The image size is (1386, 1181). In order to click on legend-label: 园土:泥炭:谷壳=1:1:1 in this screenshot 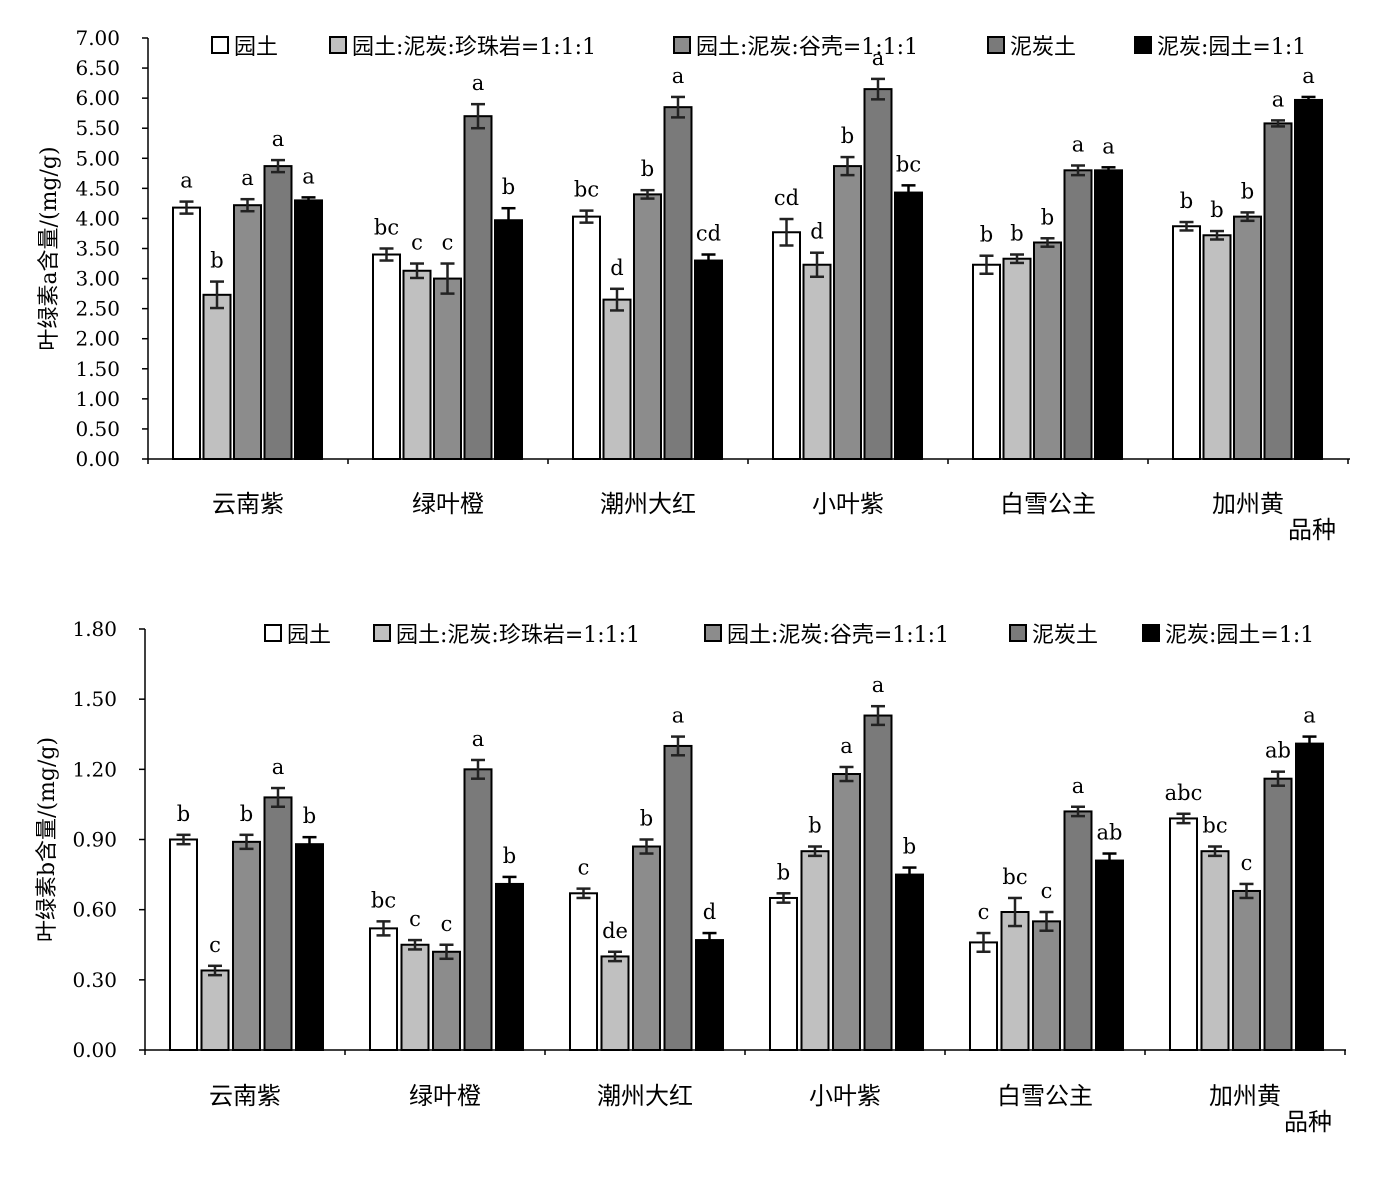, I will do `click(838, 635)`.